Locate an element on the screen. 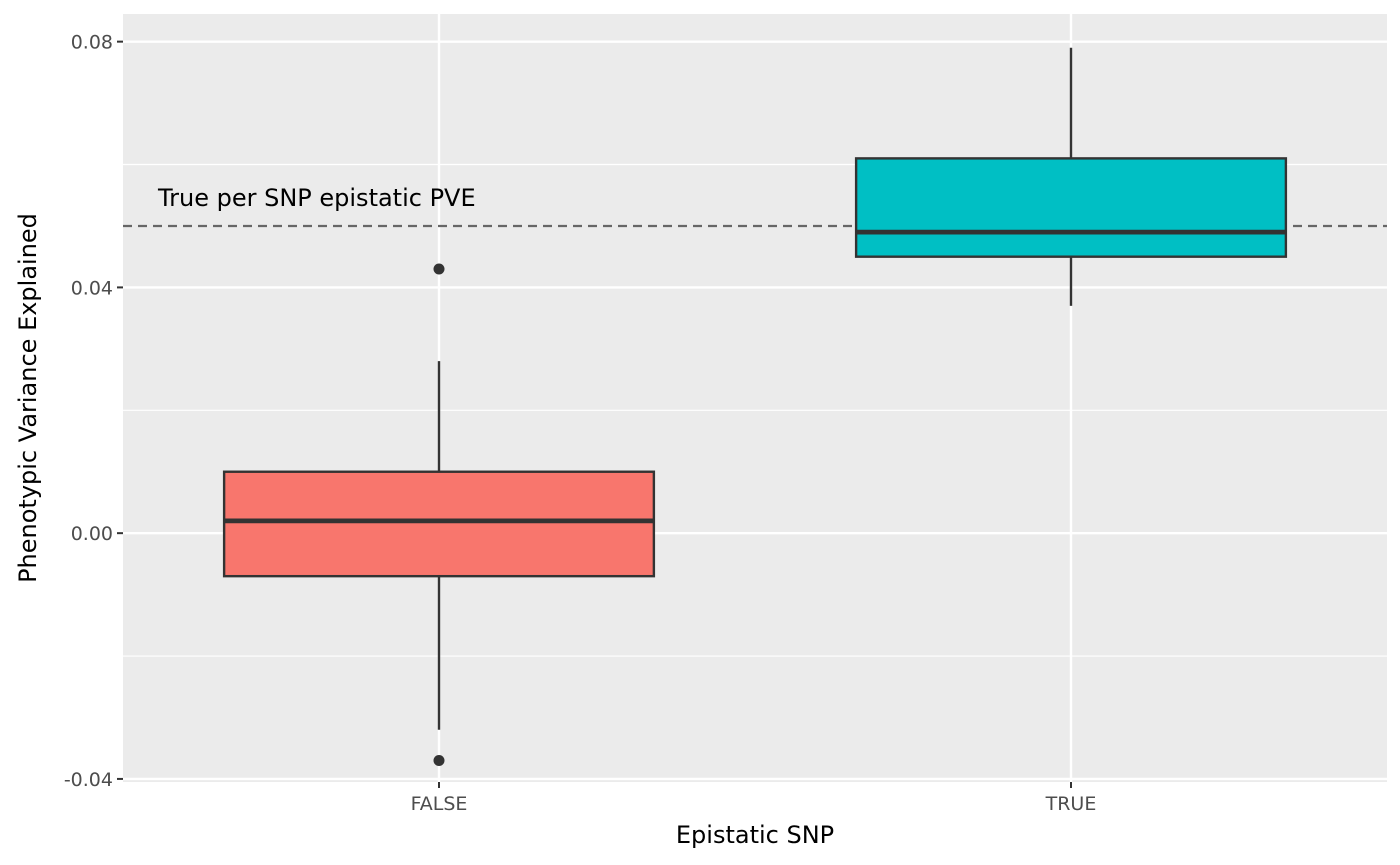 The height and width of the screenshot is (865, 1400). y-tick-label: 0.00 is located at coordinates (92, 534).